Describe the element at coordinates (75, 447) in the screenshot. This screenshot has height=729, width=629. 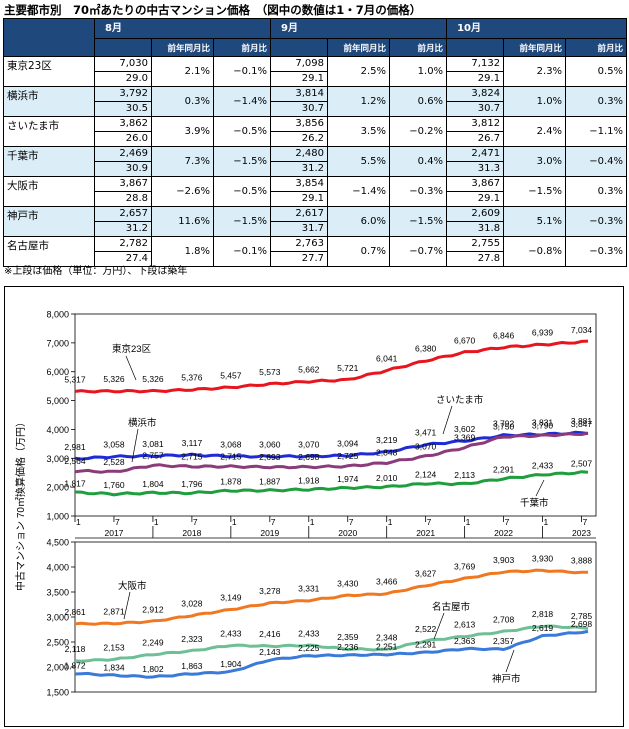
I see `data-label: 2,981` at that location.